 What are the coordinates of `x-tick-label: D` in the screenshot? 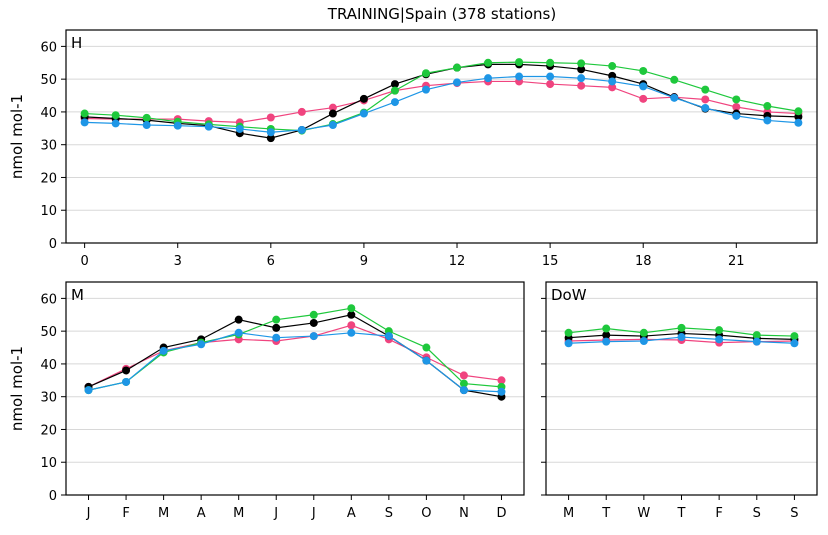 It's located at (501, 513).